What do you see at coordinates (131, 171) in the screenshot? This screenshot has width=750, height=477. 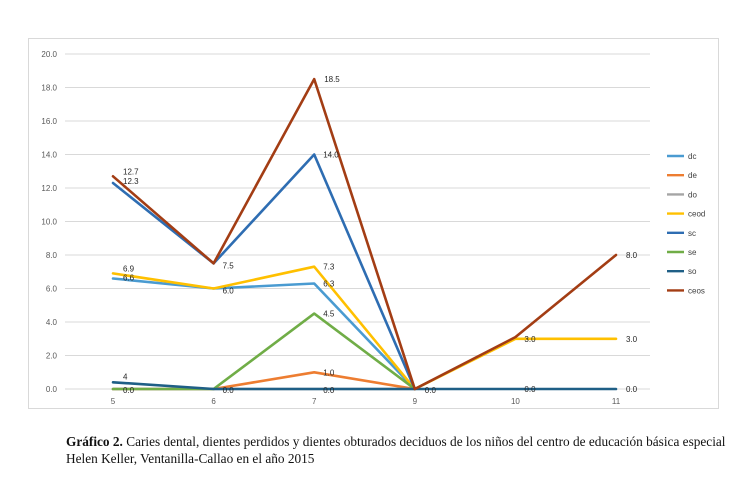 I see `data-label: 12.7` at bounding box center [131, 171].